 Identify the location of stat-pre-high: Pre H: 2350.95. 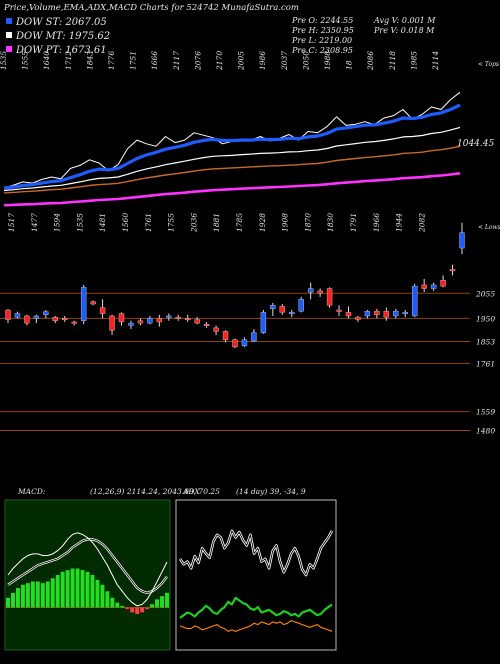
(322, 30).